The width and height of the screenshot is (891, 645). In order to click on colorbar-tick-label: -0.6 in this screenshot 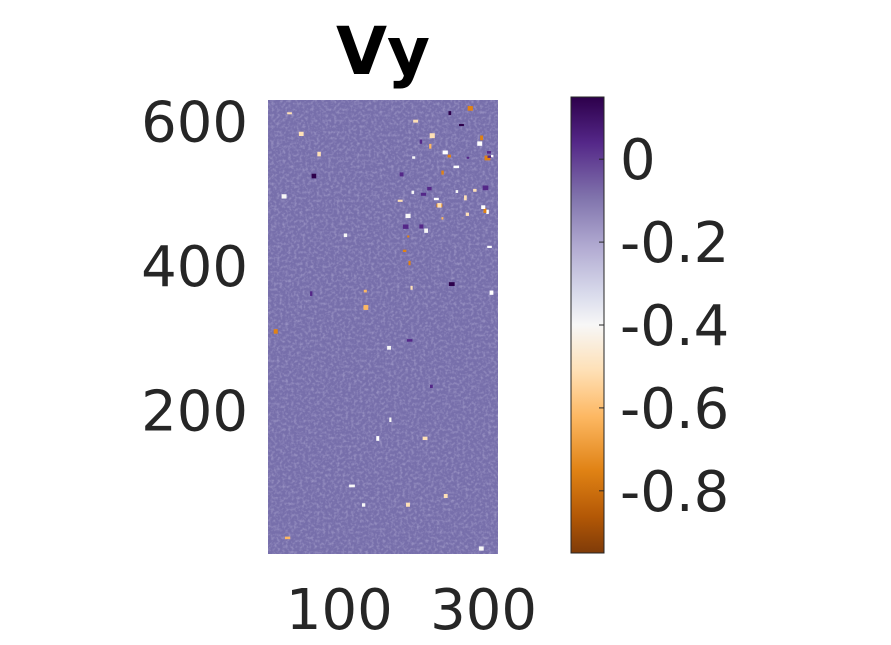, I will do `click(674, 409)`.